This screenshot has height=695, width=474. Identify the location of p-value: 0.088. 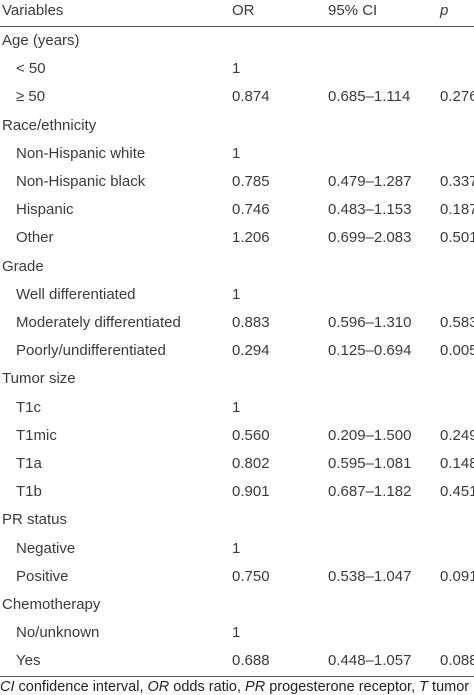
(457, 661).